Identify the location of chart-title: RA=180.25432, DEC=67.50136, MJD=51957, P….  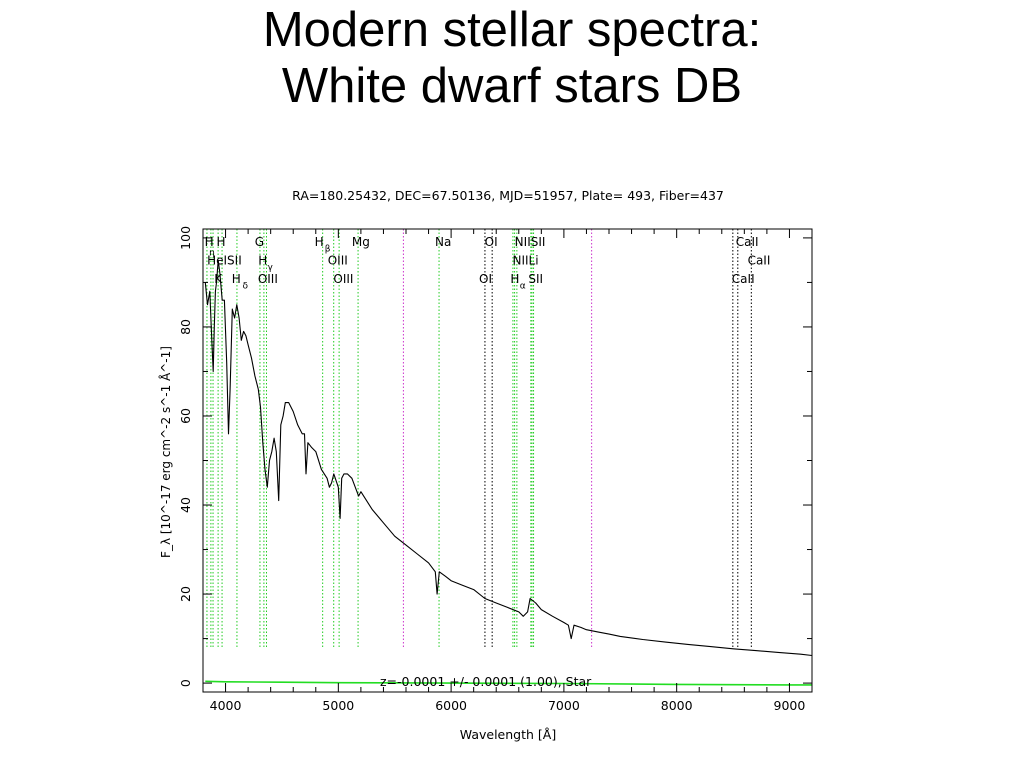
(508, 195).